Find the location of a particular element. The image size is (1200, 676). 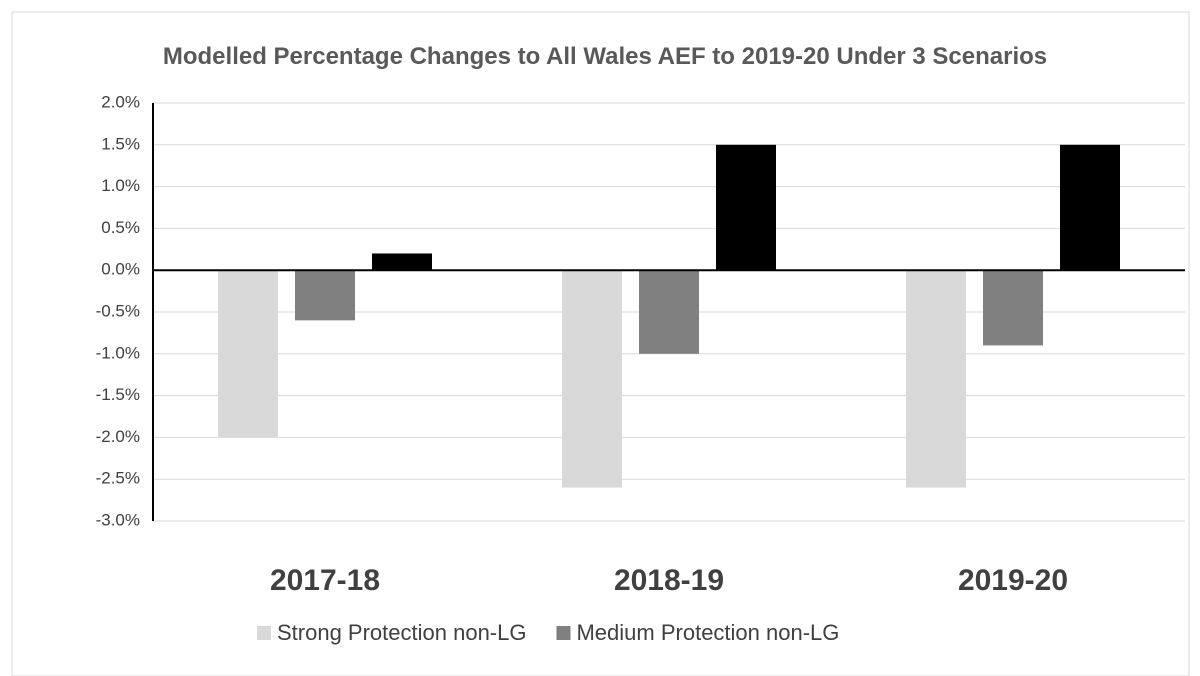

legend-label: Strong Protection non-LG is located at coordinates (401, 632).